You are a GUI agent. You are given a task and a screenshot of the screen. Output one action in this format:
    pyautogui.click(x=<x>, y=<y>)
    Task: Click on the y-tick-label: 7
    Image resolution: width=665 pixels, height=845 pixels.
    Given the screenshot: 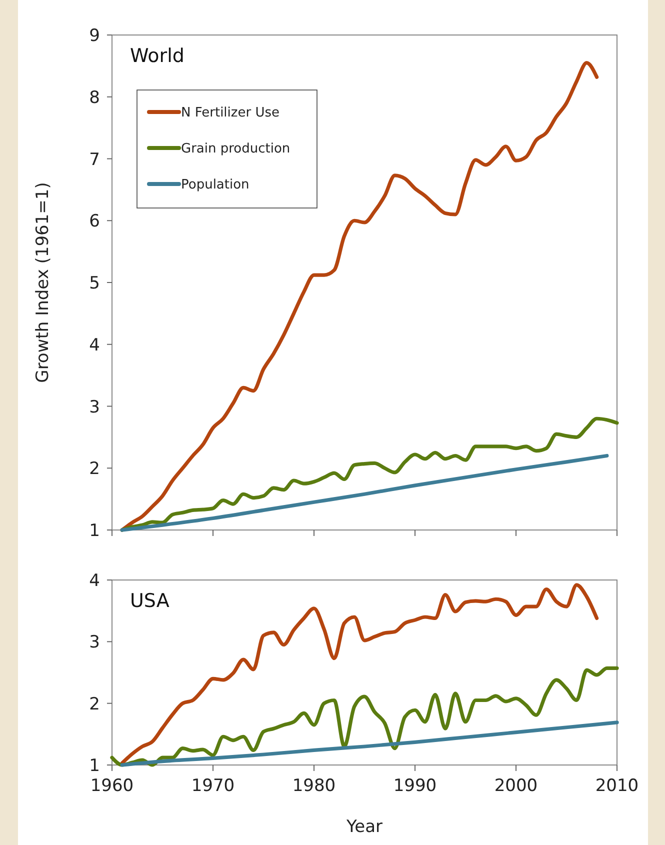 What is the action you would take?
    pyautogui.click(x=94, y=160)
    